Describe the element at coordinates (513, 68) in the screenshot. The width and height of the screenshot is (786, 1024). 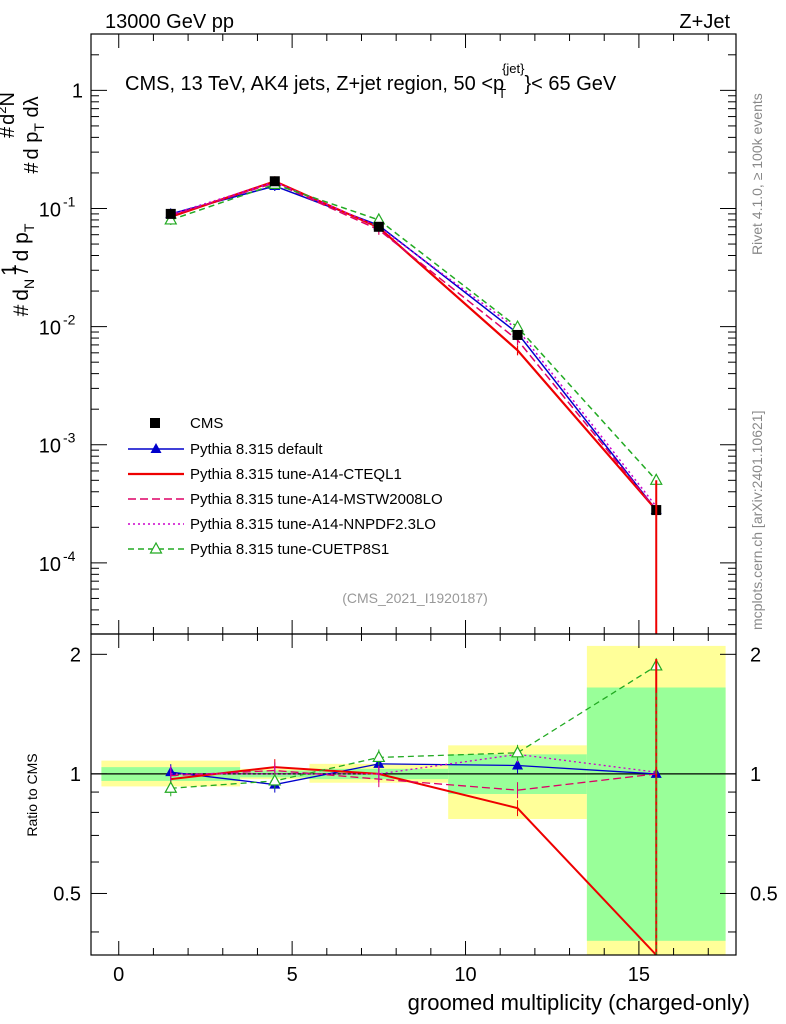
I see `title-superscript: {jet}` at that location.